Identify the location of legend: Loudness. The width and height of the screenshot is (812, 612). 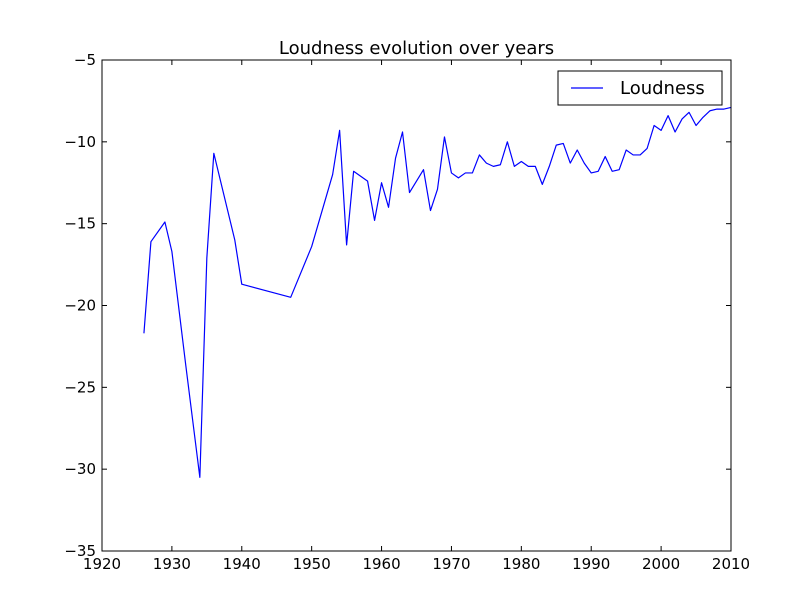
(640, 88).